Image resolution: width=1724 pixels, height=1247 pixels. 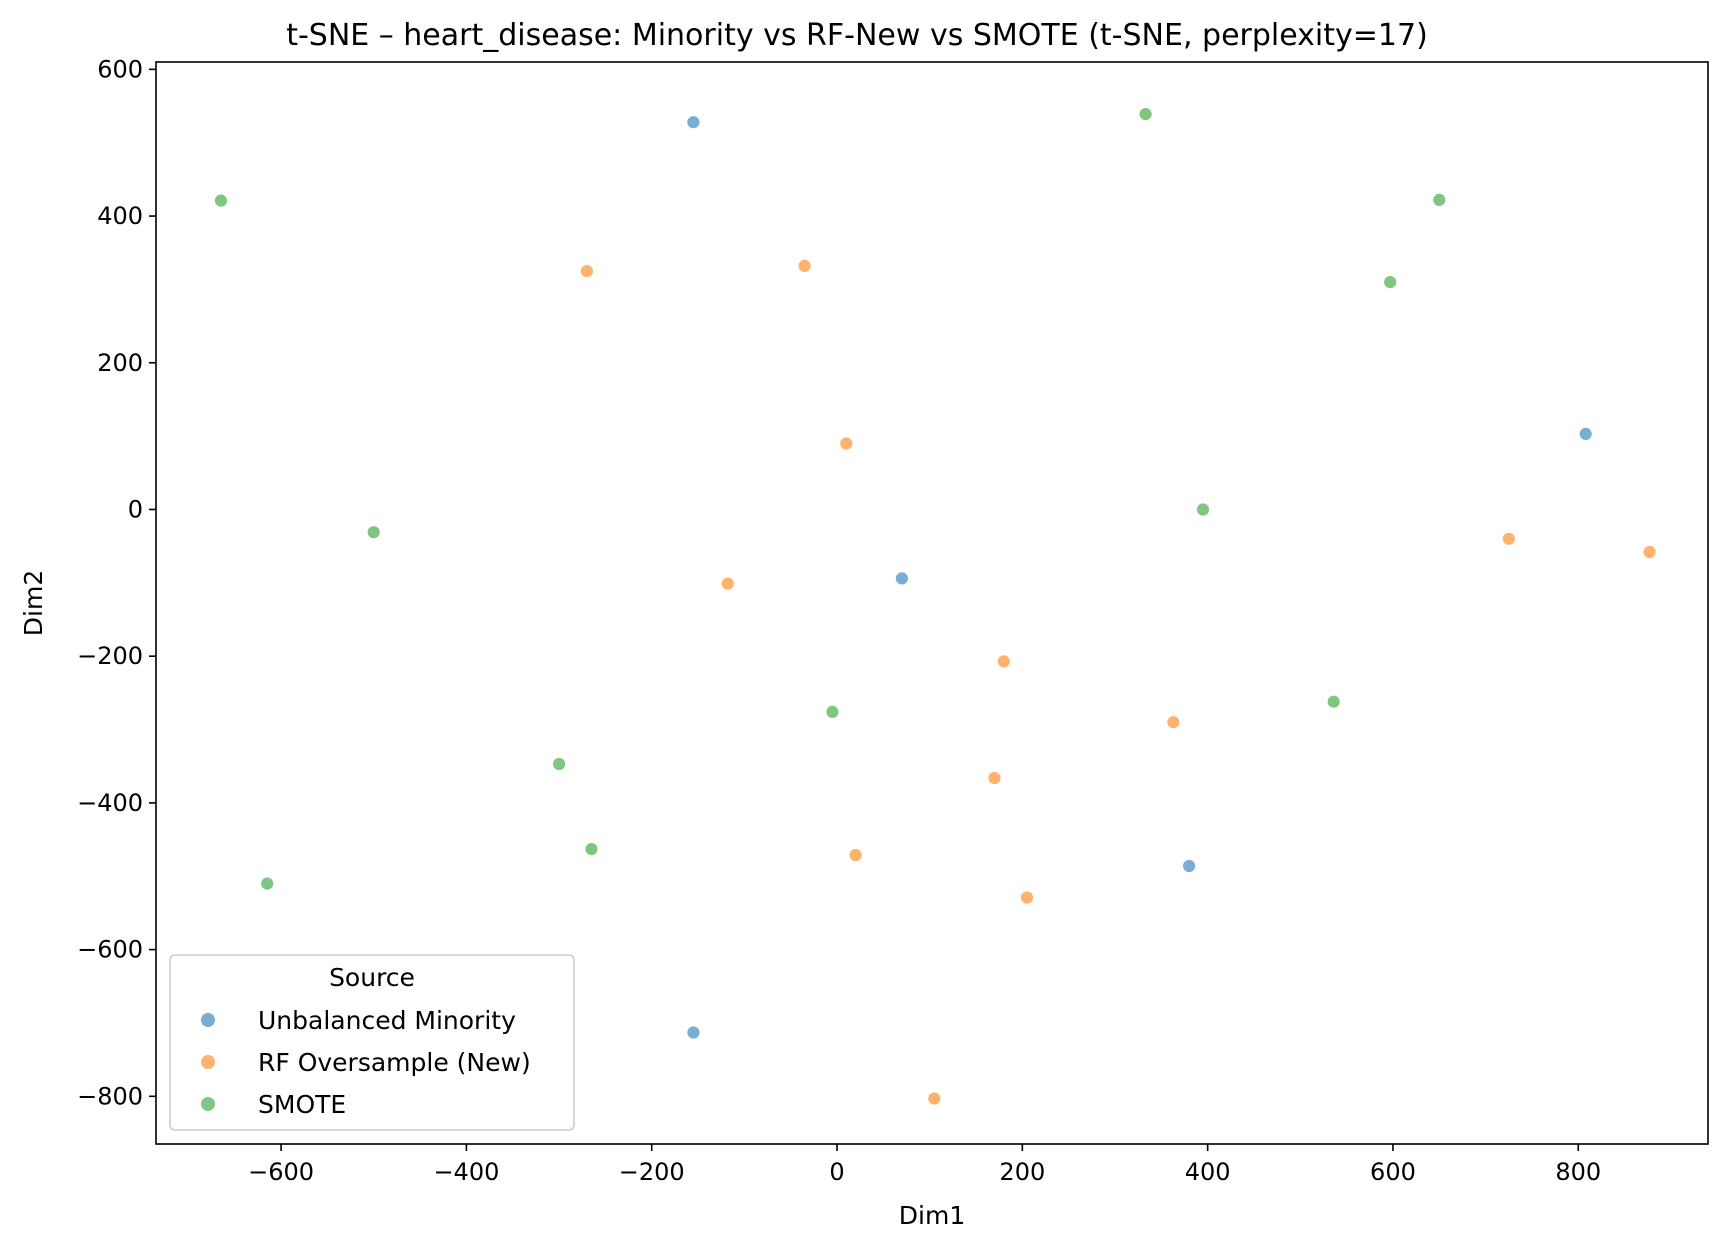 I want to click on x-tick-label: −600, so click(x=281, y=1172).